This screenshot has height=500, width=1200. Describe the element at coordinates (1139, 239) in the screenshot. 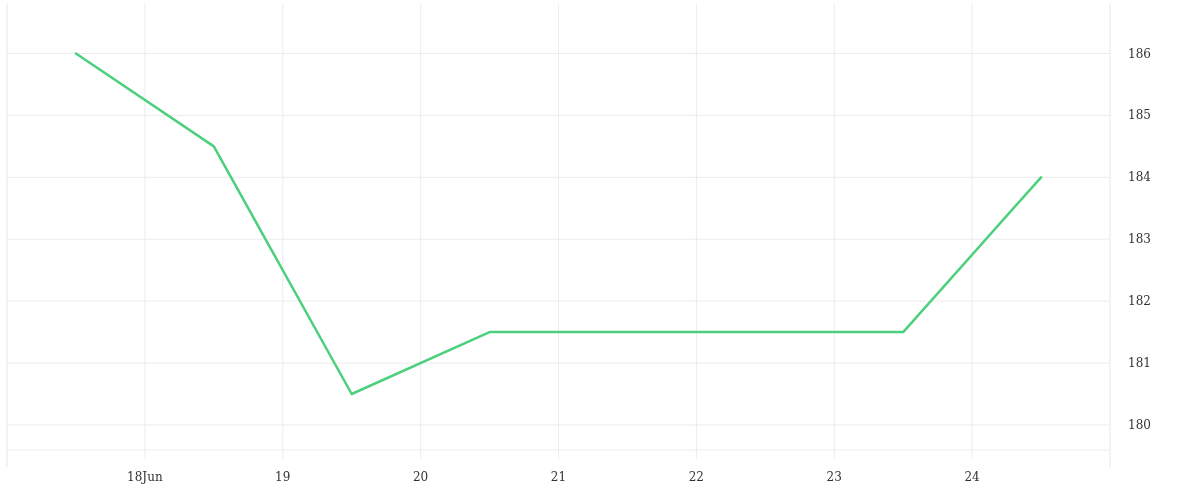

I see `y-tick-label: 183` at that location.